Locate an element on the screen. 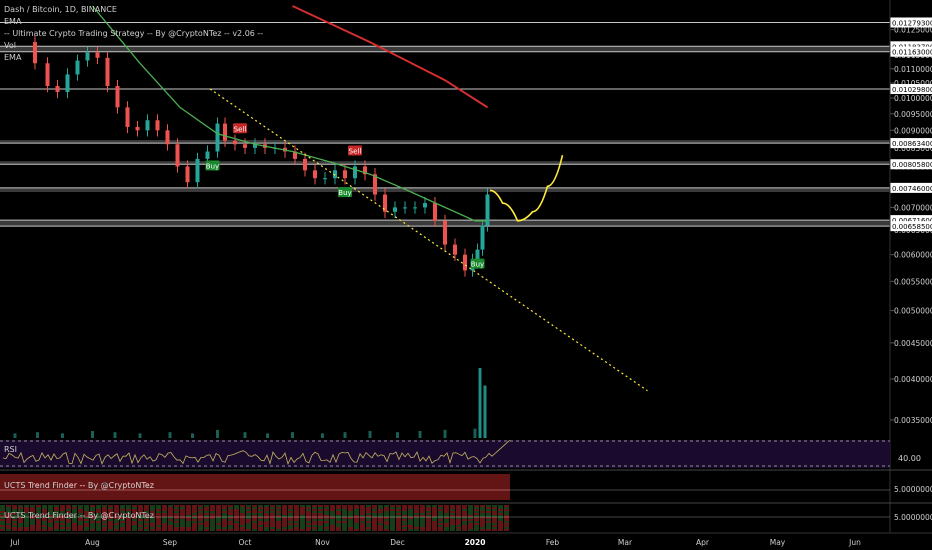 The image size is (932, 550). level-label: 0.00658500 is located at coordinates (912, 227).